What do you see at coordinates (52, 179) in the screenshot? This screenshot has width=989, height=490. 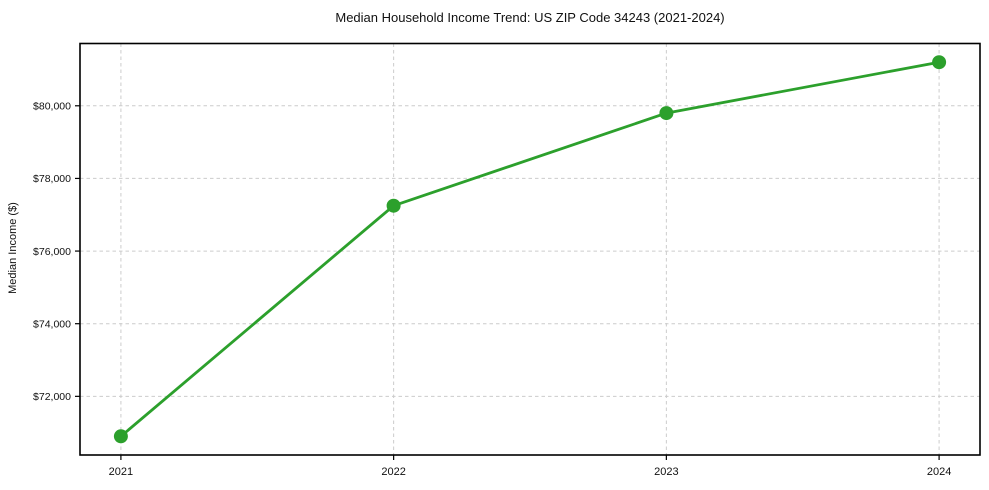 I see `y-tick-label: $78,000` at bounding box center [52, 179].